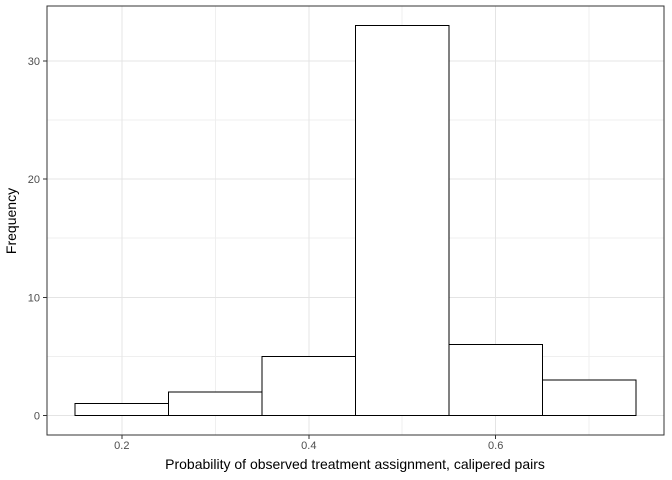 The width and height of the screenshot is (672, 480). I want to click on y-tick-label: 0, so click(37, 417).